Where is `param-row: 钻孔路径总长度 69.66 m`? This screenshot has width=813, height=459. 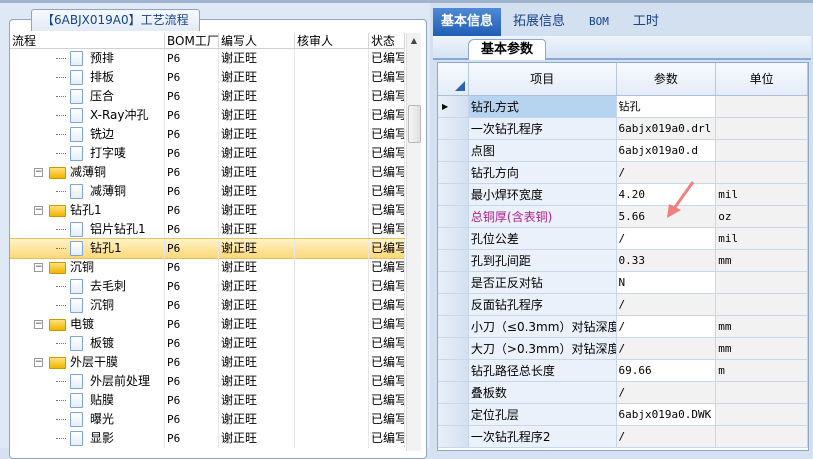
param-row: 钻孔路径总长度 69.66 m is located at coordinates (623, 371).